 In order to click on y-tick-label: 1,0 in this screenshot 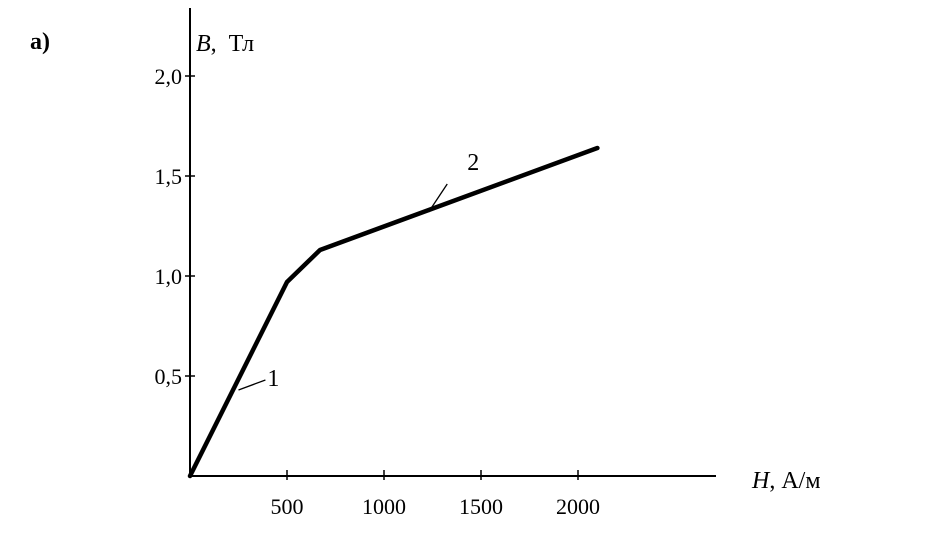, I will do `click(169, 276)`.